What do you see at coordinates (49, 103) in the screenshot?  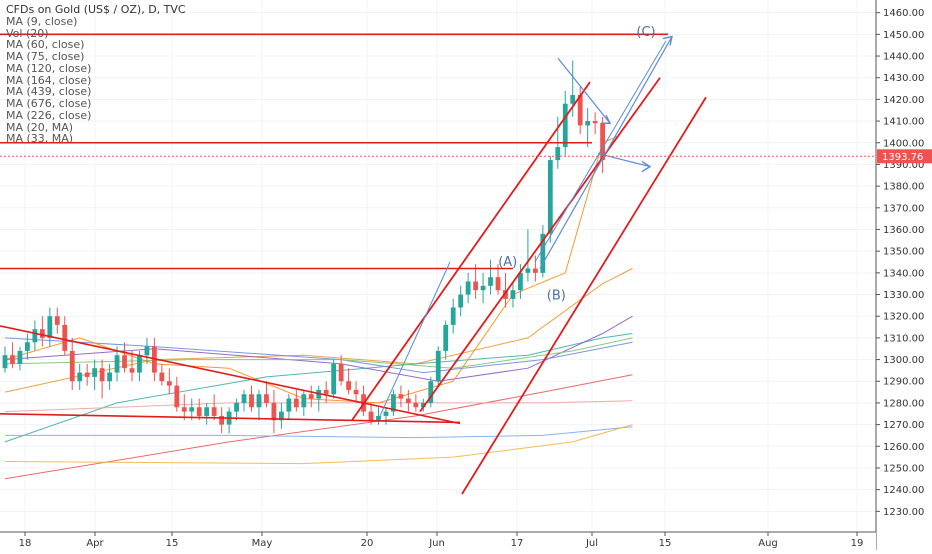 I see `study-label: MA (676, close)` at bounding box center [49, 103].